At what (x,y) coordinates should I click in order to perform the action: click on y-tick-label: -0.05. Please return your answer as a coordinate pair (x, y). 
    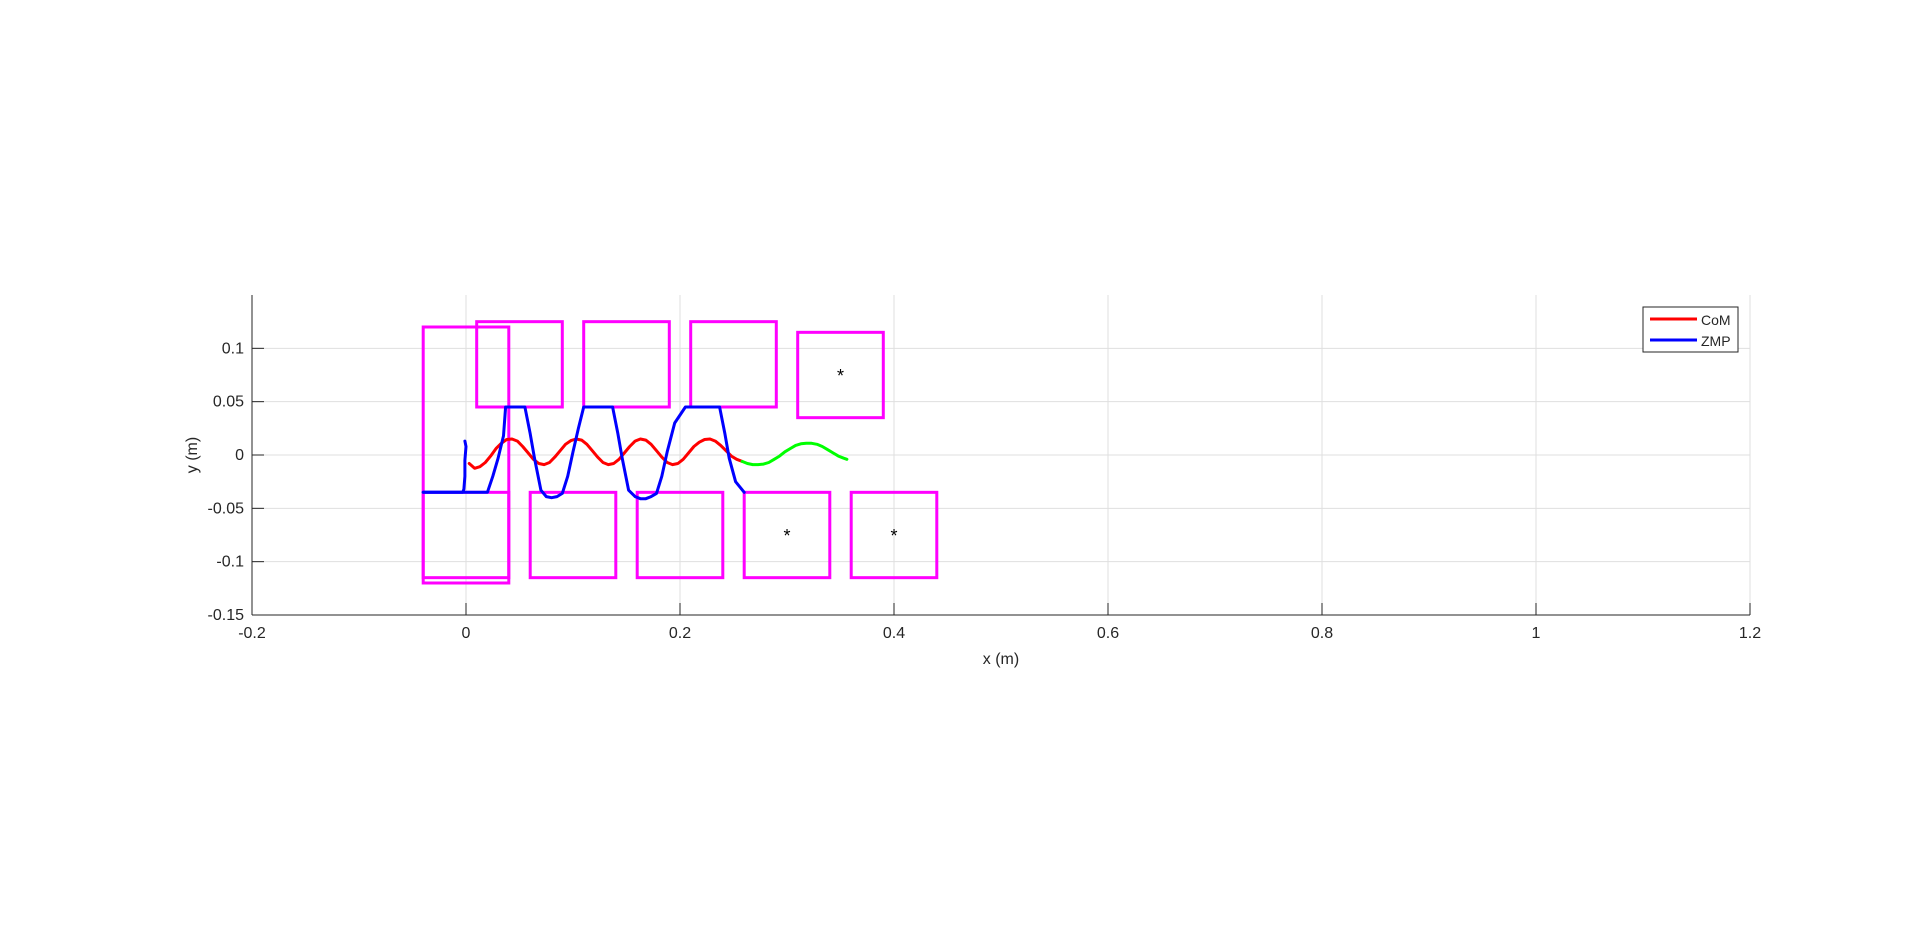
    Looking at the image, I should click on (226, 508).